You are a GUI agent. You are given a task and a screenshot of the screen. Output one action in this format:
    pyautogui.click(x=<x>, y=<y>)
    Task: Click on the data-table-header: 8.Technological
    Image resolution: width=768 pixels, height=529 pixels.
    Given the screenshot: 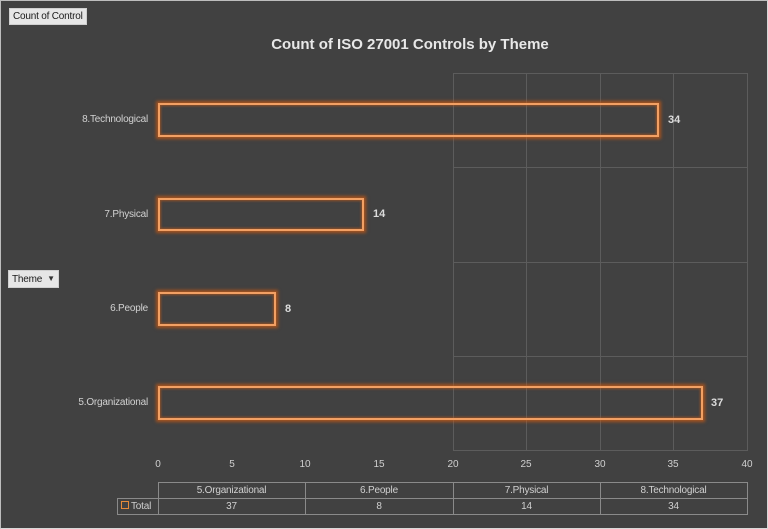 What is the action you would take?
    pyautogui.click(x=673, y=490)
    